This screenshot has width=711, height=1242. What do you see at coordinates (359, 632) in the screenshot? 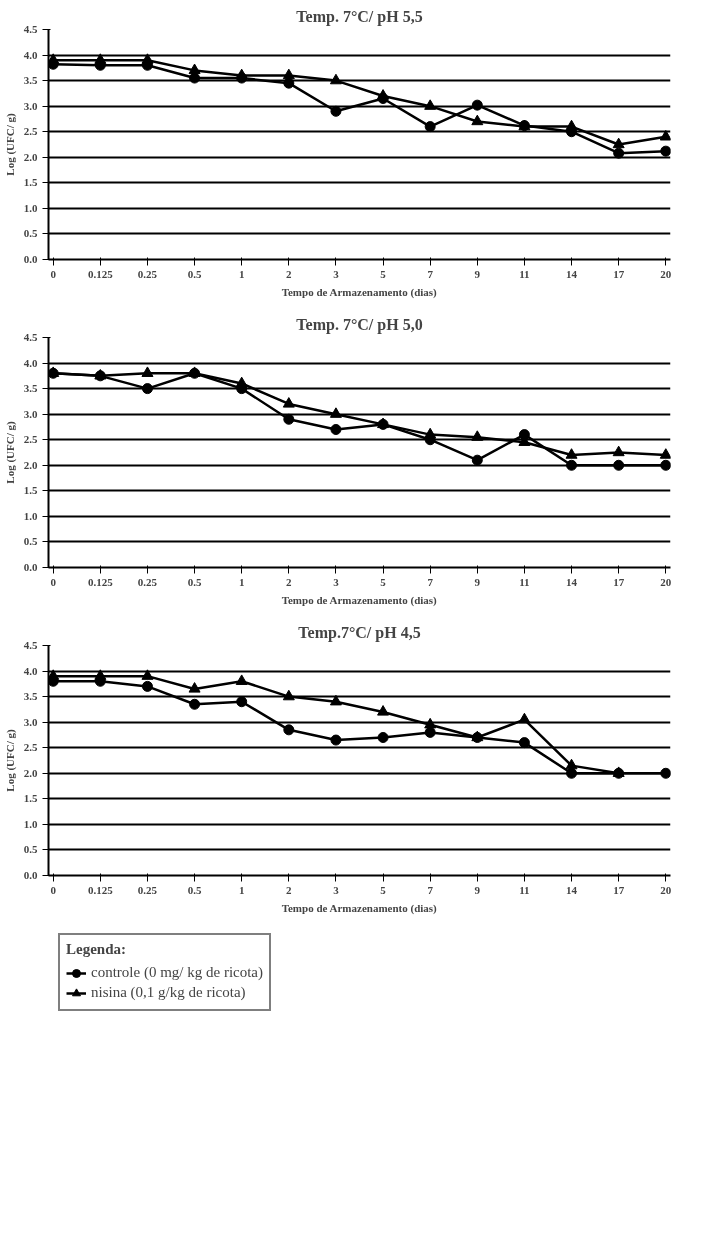
I see `chart-title: Temp.7°C/ pH 4,5` at bounding box center [359, 632].